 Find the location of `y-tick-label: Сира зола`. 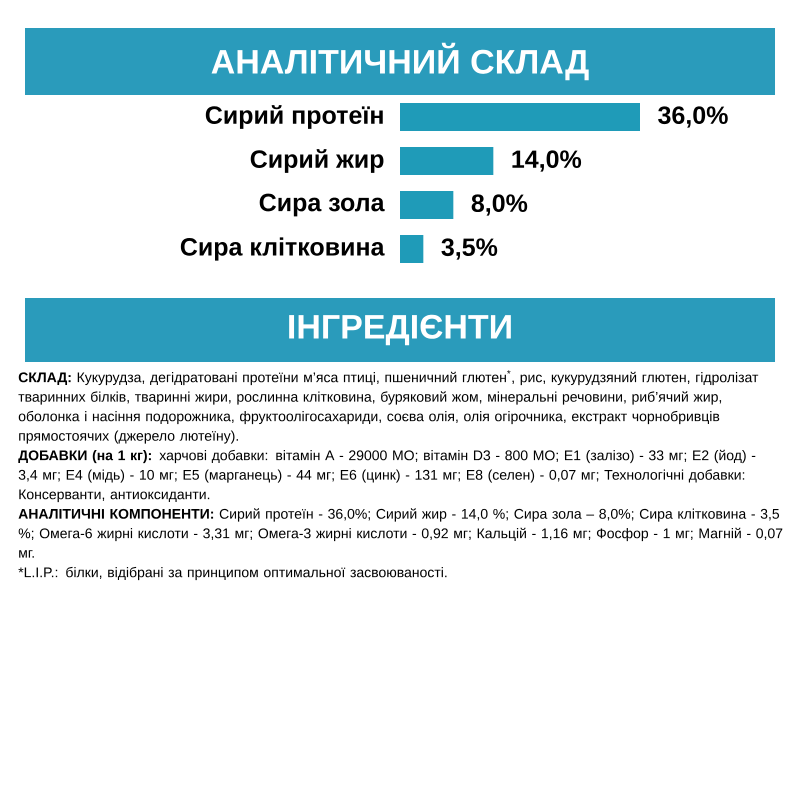

y-tick-label: Сира зола is located at coordinates (322, 205).